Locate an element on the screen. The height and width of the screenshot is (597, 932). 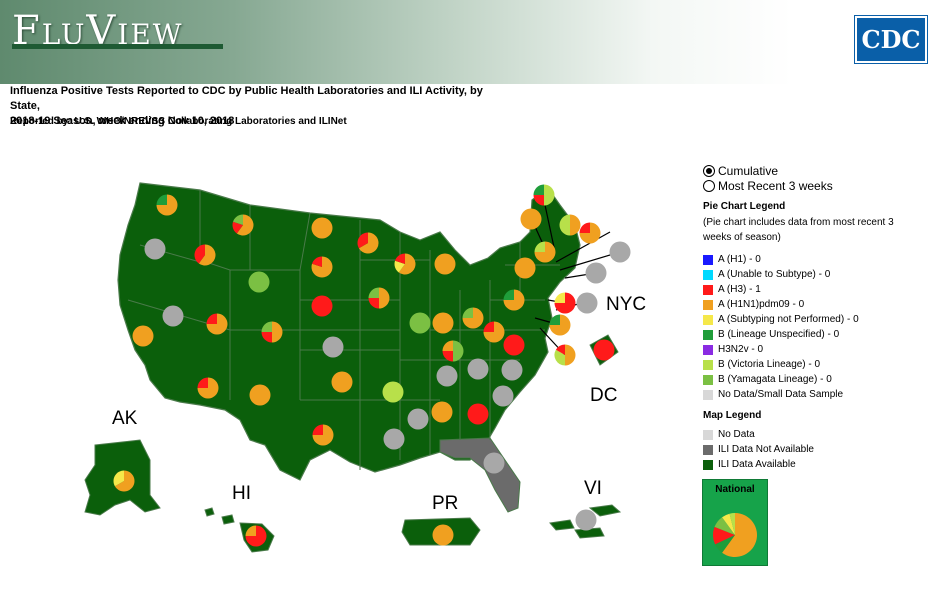
pie-legend-swatch is located at coordinates (708, 259).